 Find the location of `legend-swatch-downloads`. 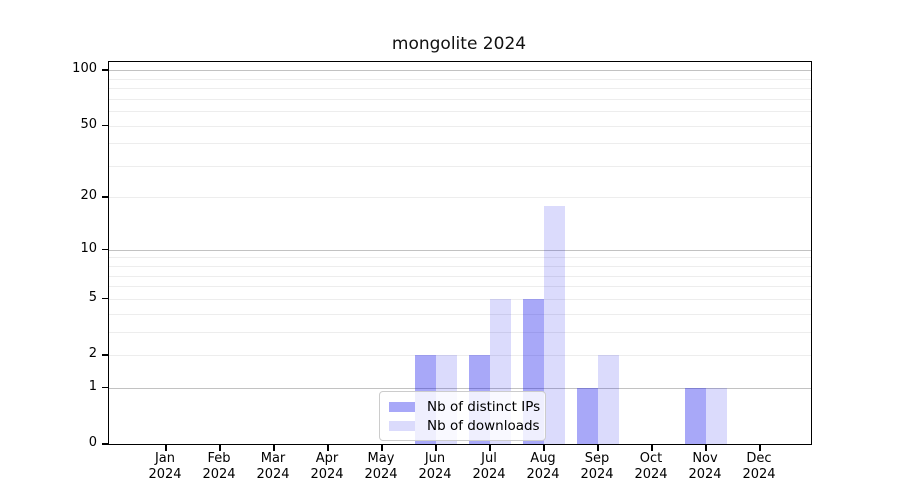

legend-swatch-downloads is located at coordinates (402, 425).